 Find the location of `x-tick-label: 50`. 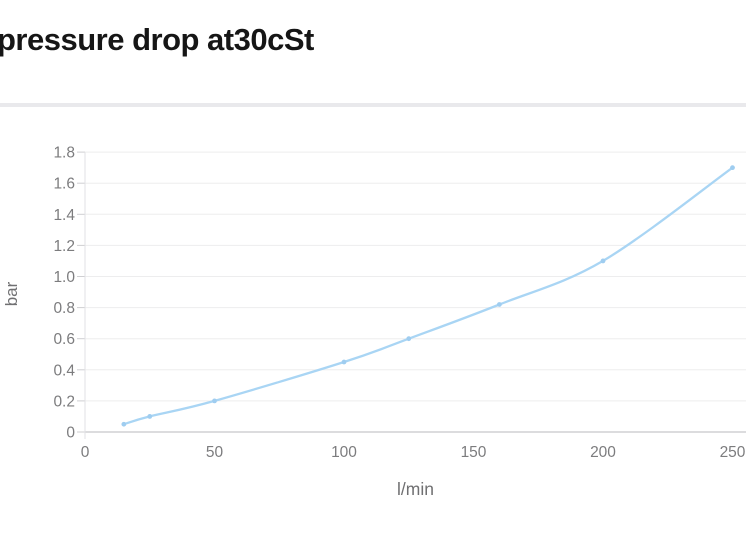

x-tick-label: 50 is located at coordinates (215, 452).